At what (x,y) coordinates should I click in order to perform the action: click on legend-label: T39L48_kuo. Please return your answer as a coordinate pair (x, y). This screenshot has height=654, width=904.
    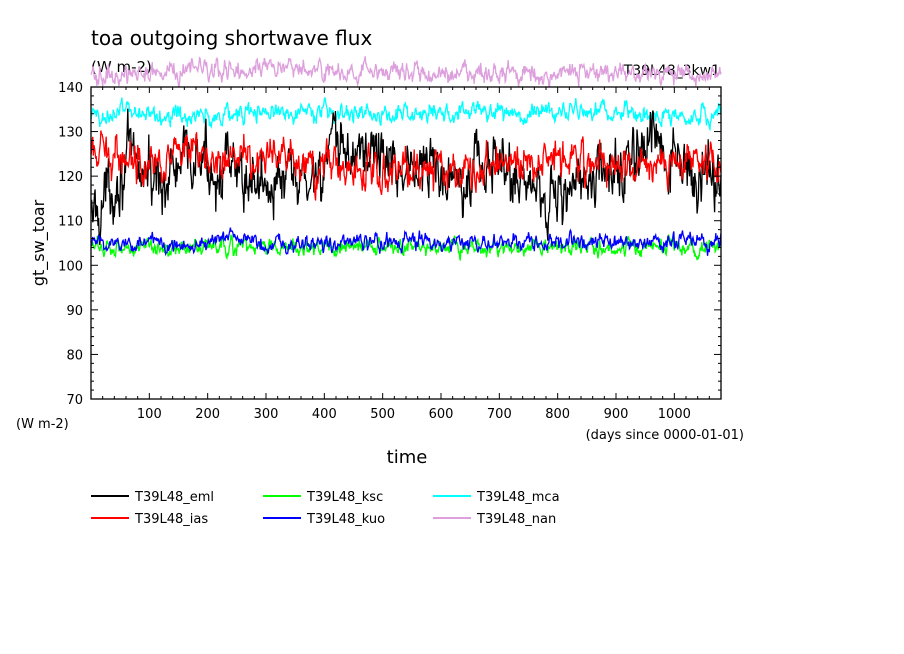
    Looking at the image, I should click on (345, 519).